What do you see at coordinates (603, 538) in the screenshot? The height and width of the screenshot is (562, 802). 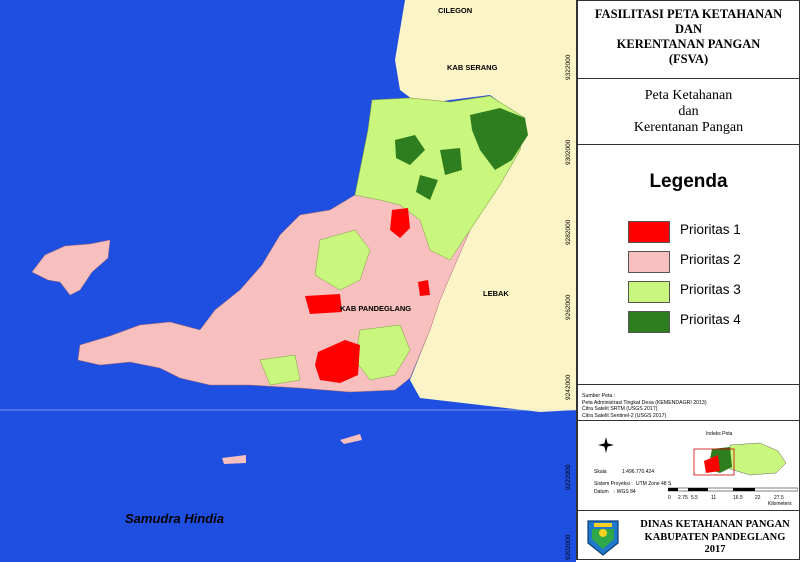 I see `government-emblem-logo` at bounding box center [603, 538].